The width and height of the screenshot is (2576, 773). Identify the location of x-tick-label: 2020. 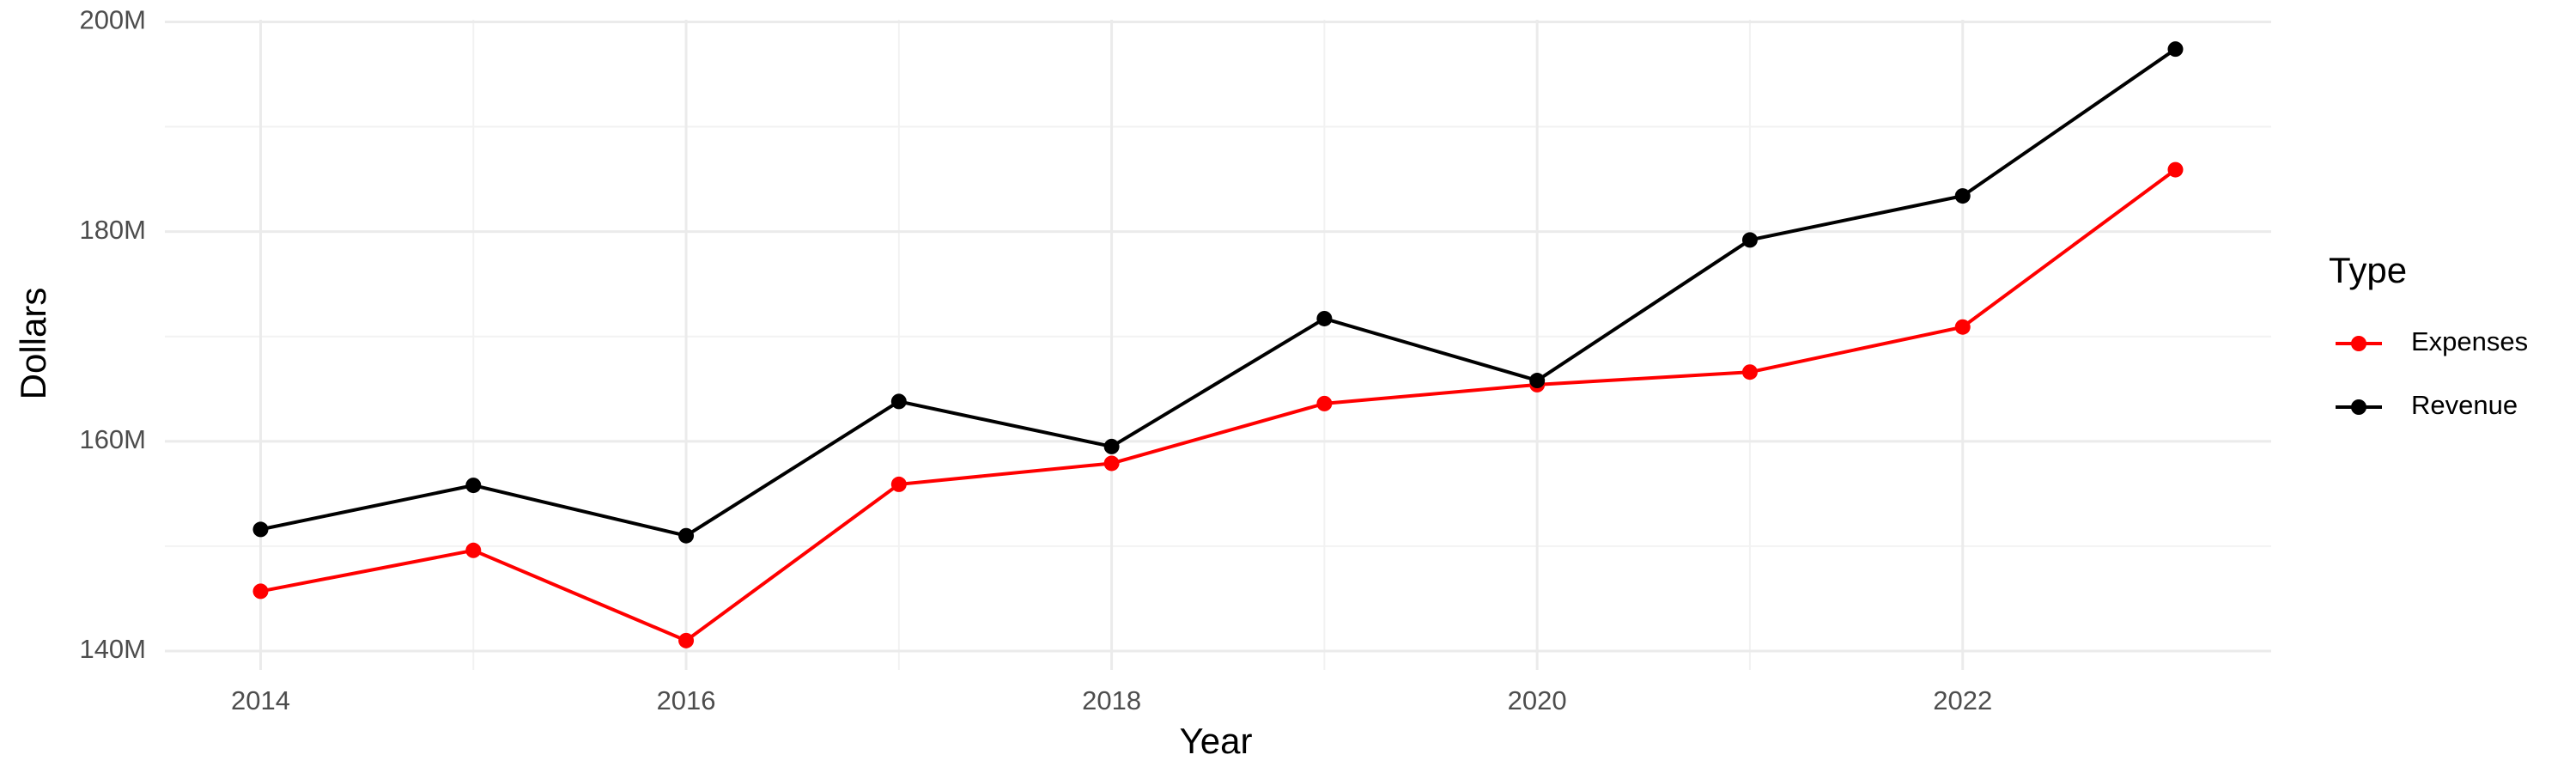
(1537, 700).